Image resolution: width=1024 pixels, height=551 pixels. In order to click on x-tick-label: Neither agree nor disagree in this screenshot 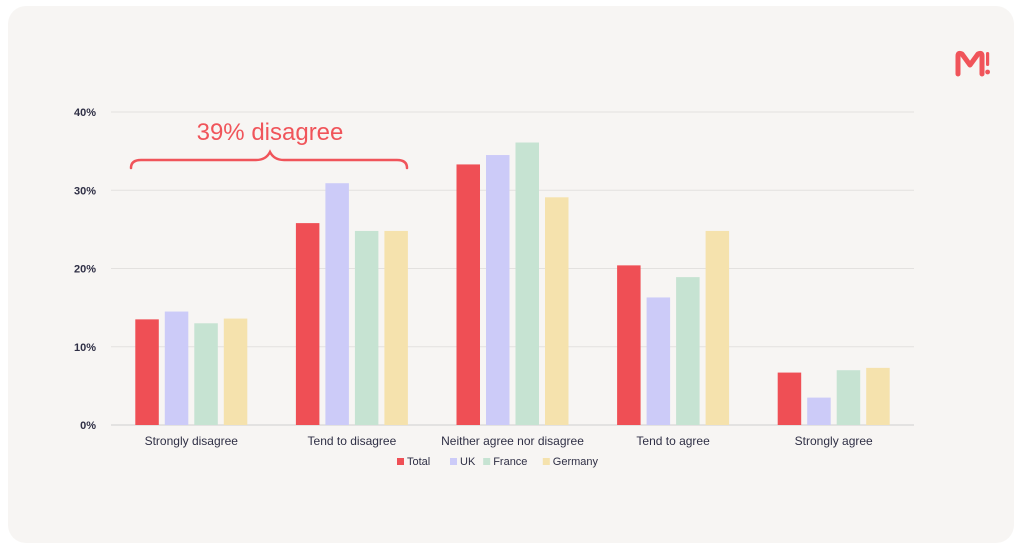, I will do `click(512, 441)`.